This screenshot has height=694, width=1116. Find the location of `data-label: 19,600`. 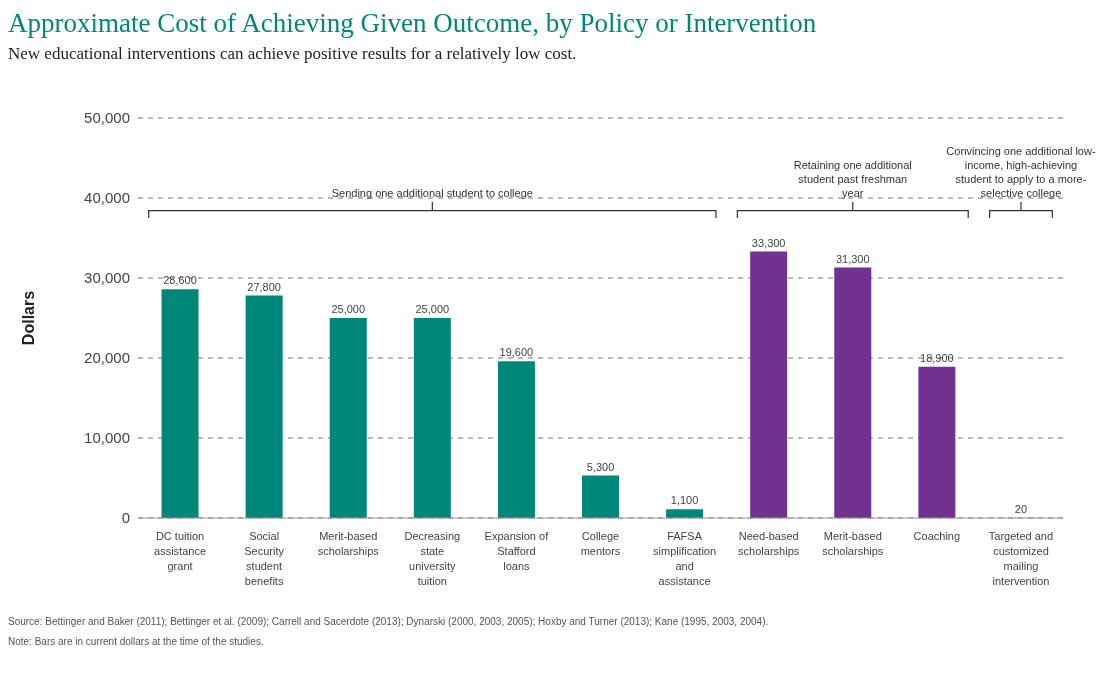

data-label: 19,600 is located at coordinates (516, 352).